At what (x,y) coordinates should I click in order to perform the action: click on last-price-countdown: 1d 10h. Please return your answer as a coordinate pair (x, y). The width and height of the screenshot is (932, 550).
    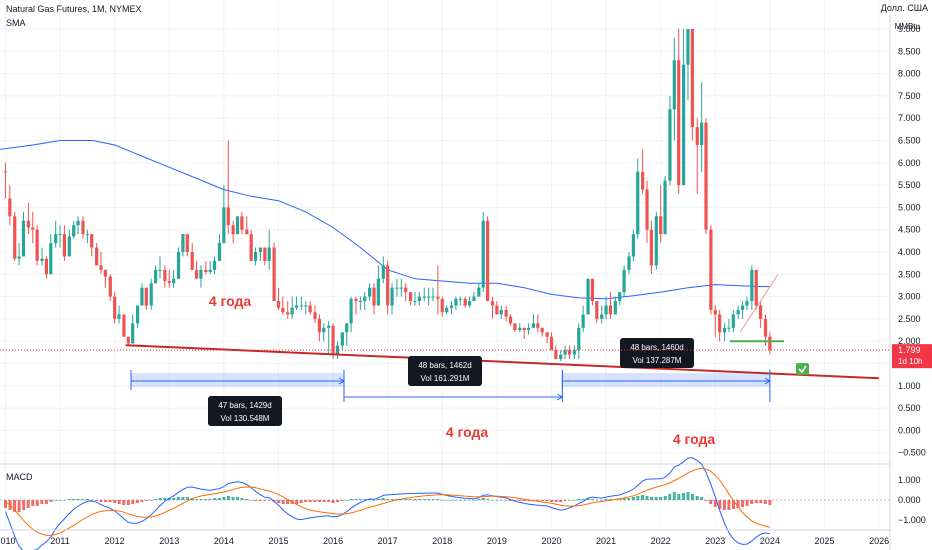
    Looking at the image, I should click on (910, 361).